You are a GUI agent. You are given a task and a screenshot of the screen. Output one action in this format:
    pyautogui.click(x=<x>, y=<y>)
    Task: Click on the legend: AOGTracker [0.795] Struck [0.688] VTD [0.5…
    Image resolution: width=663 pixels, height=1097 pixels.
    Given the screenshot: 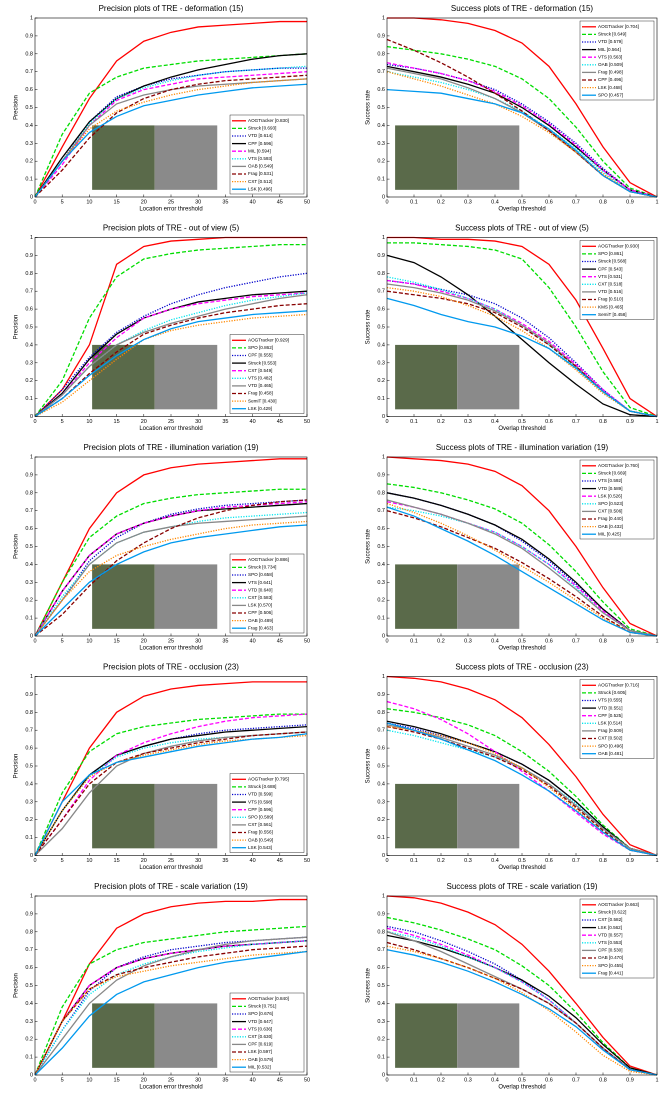 What is the action you would take?
    pyautogui.click(x=267, y=813)
    